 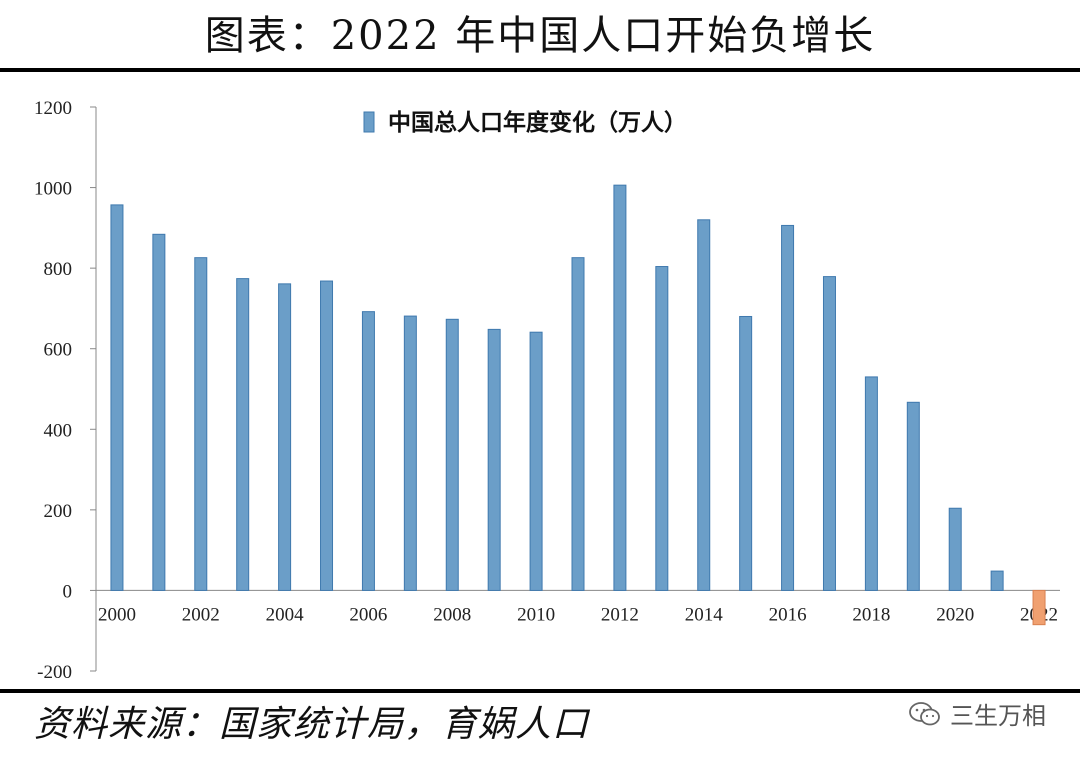 I want to click on bar-2020, so click(x=955, y=549).